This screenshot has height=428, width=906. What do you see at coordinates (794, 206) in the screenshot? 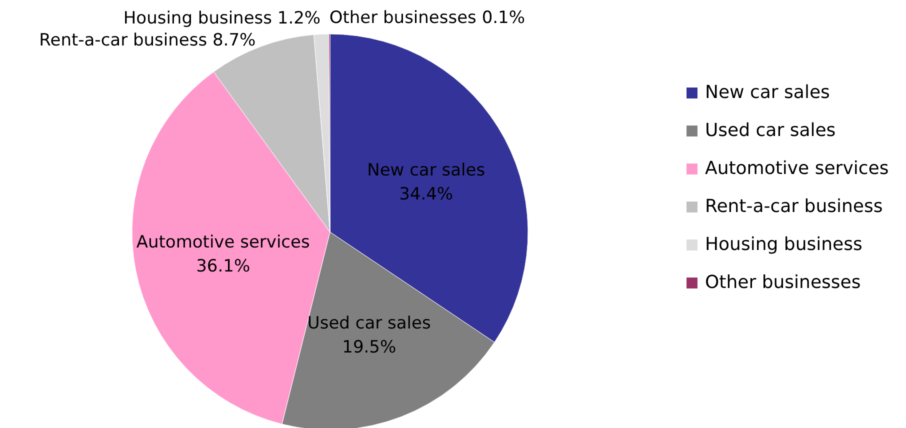
I see `legend-label: Rent-a-car business` at bounding box center [794, 206].